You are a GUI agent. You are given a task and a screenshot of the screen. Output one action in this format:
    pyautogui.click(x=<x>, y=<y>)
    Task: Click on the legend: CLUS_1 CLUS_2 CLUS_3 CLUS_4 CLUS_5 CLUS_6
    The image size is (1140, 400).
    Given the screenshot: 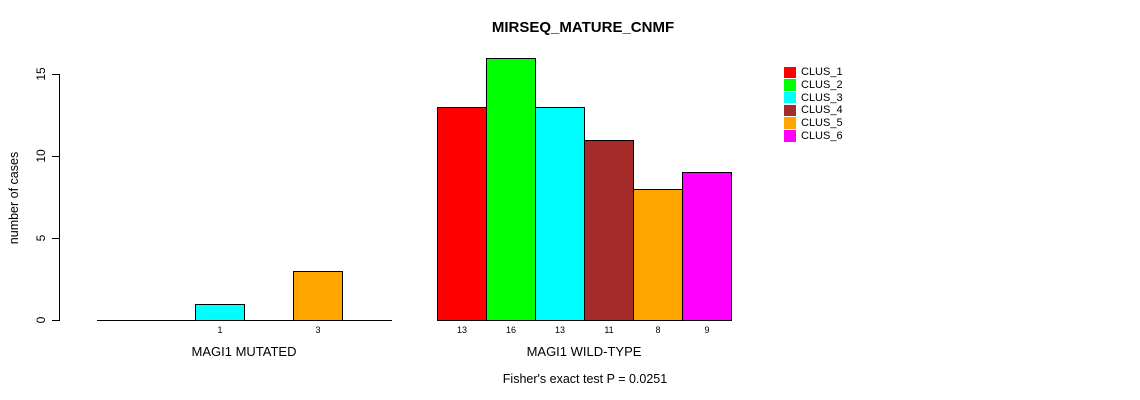 What is the action you would take?
    pyautogui.click(x=813, y=104)
    